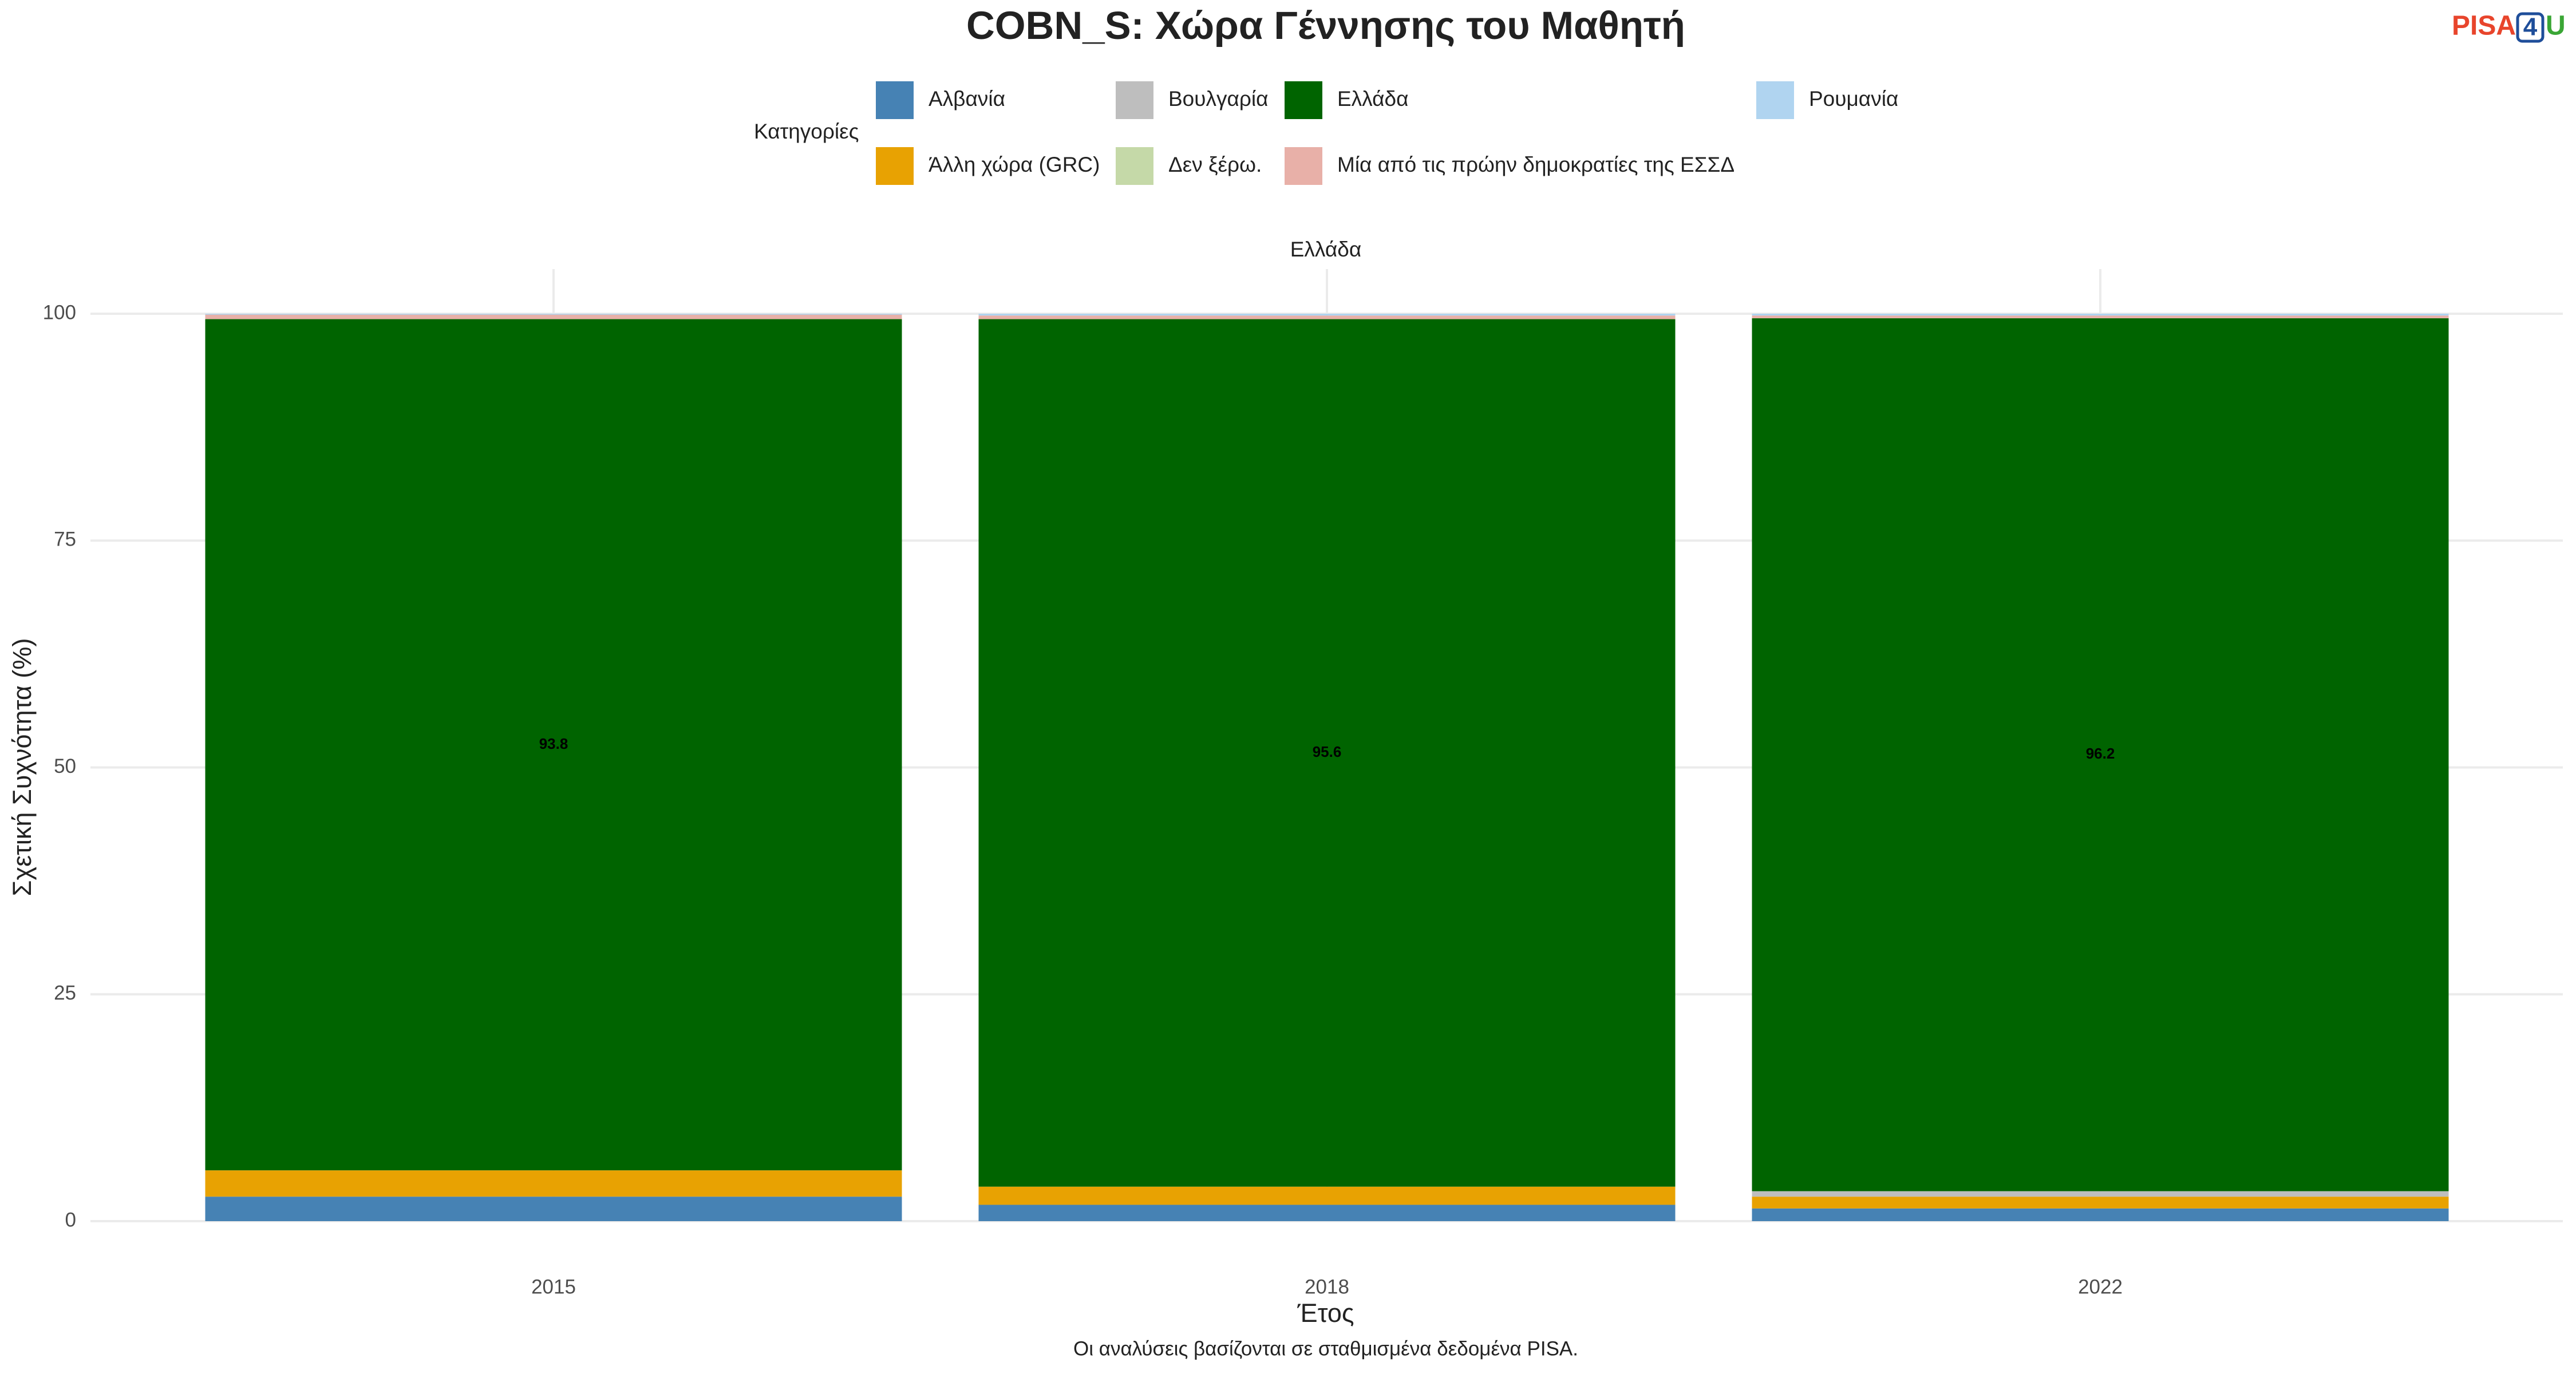 The height and width of the screenshot is (1374, 2576). I want to click on x-axis-title: Έτος, so click(1325, 1313).